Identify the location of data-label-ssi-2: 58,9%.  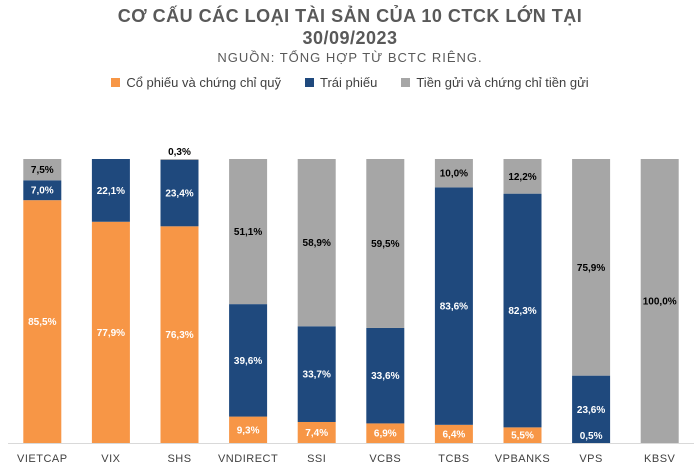
(317, 243).